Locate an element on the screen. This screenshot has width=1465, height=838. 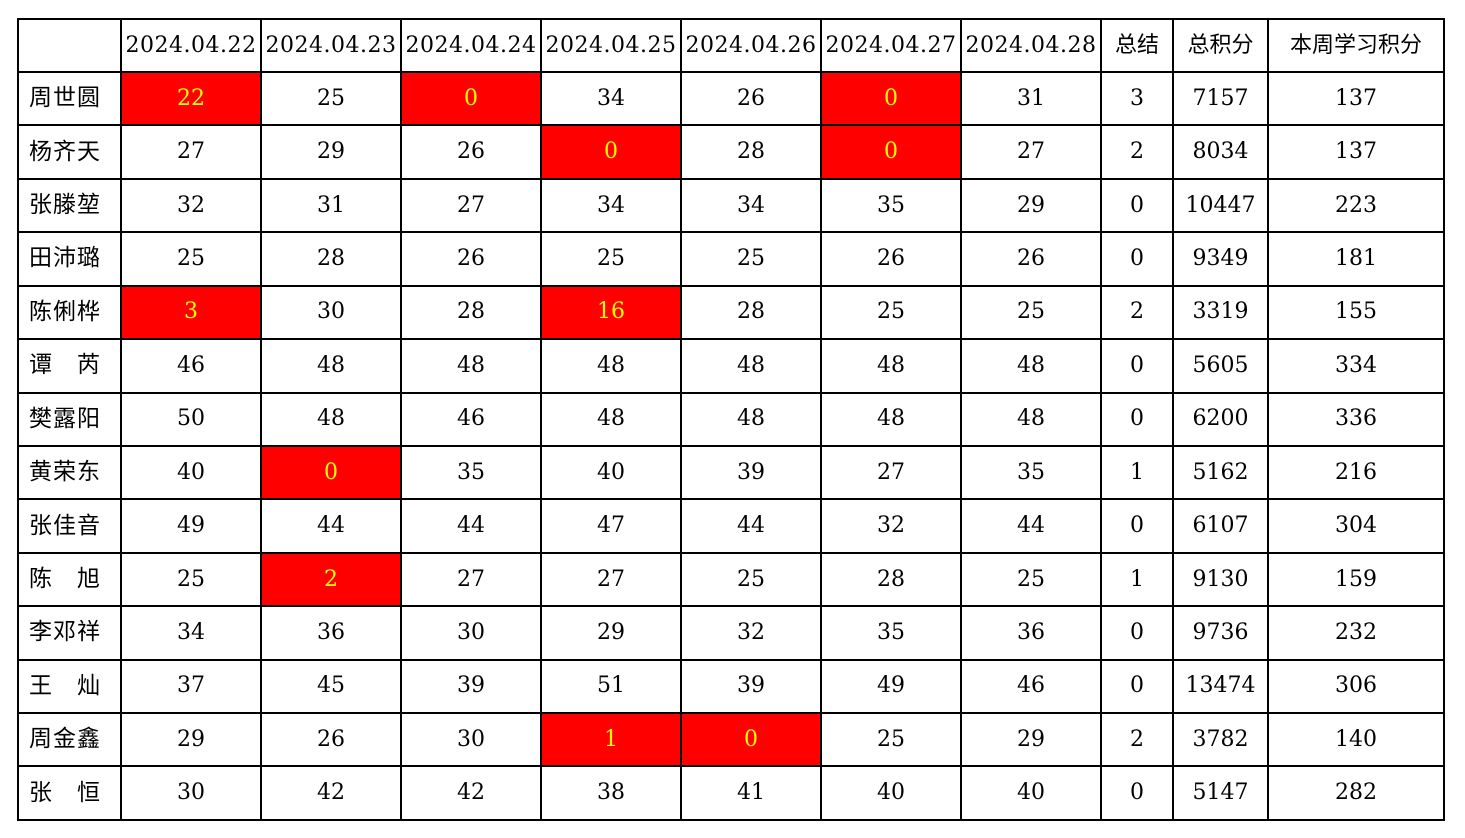
day-score-cell: 32 is located at coordinates (751, 633).